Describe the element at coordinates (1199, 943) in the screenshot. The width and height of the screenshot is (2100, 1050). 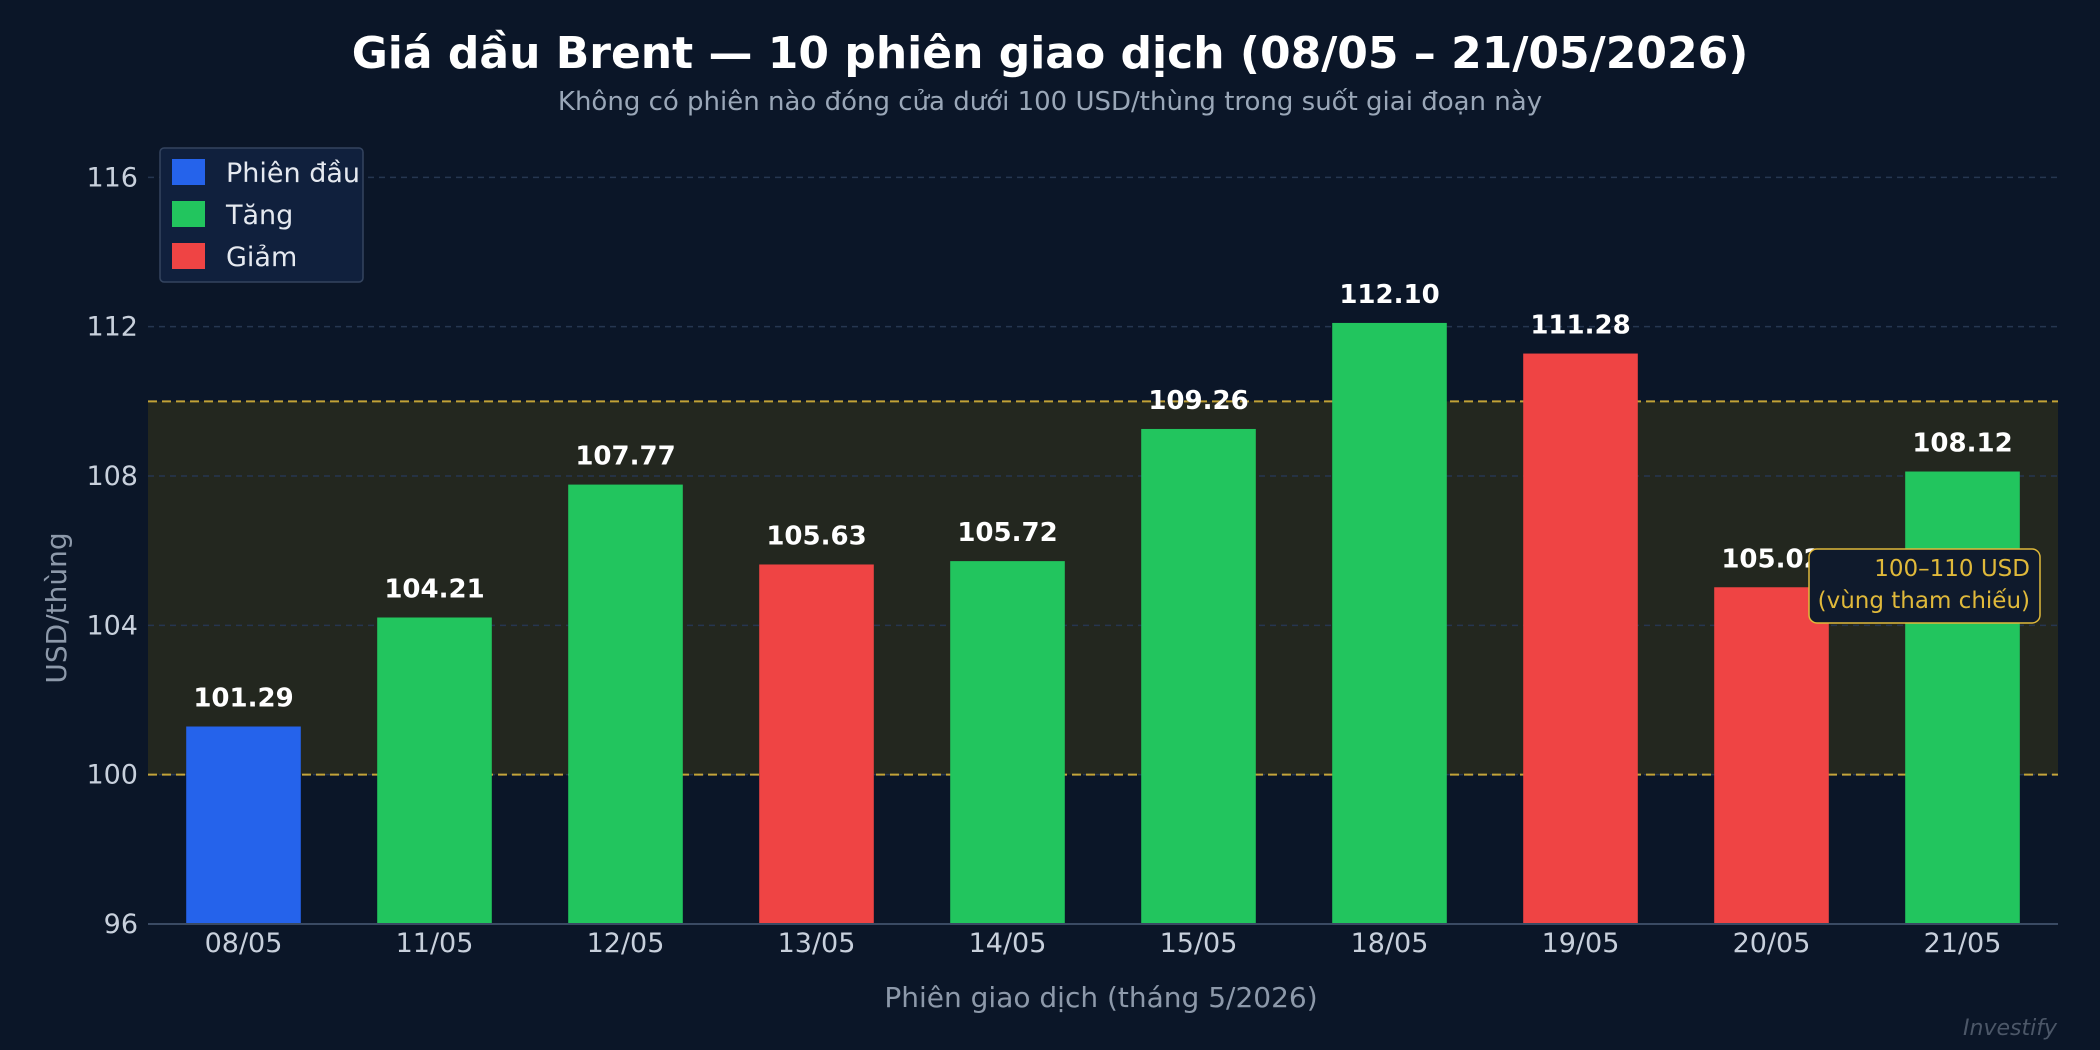
I see `x-tick-label: 15/05` at that location.